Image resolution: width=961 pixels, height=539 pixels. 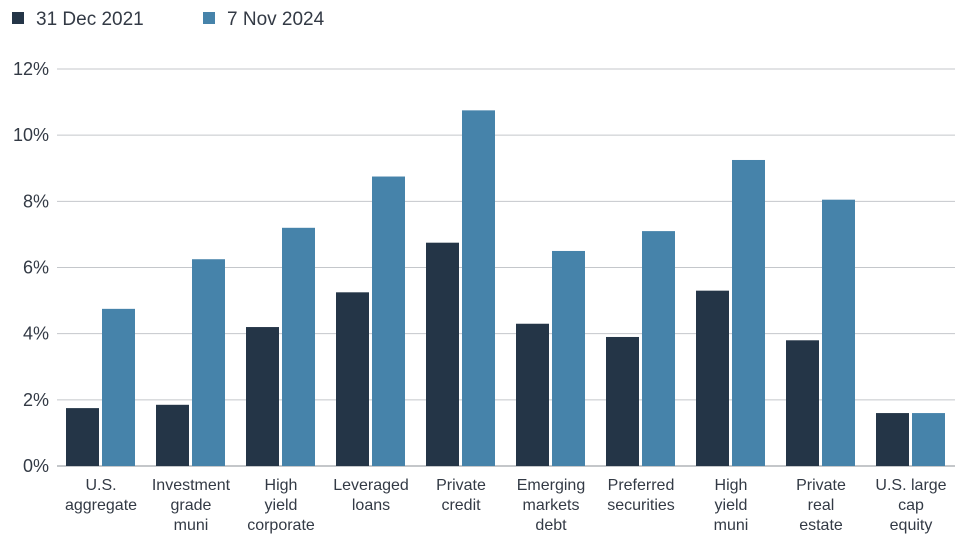 What do you see at coordinates (101, 505) in the screenshot?
I see `x-category-label-line: aggregate` at bounding box center [101, 505].